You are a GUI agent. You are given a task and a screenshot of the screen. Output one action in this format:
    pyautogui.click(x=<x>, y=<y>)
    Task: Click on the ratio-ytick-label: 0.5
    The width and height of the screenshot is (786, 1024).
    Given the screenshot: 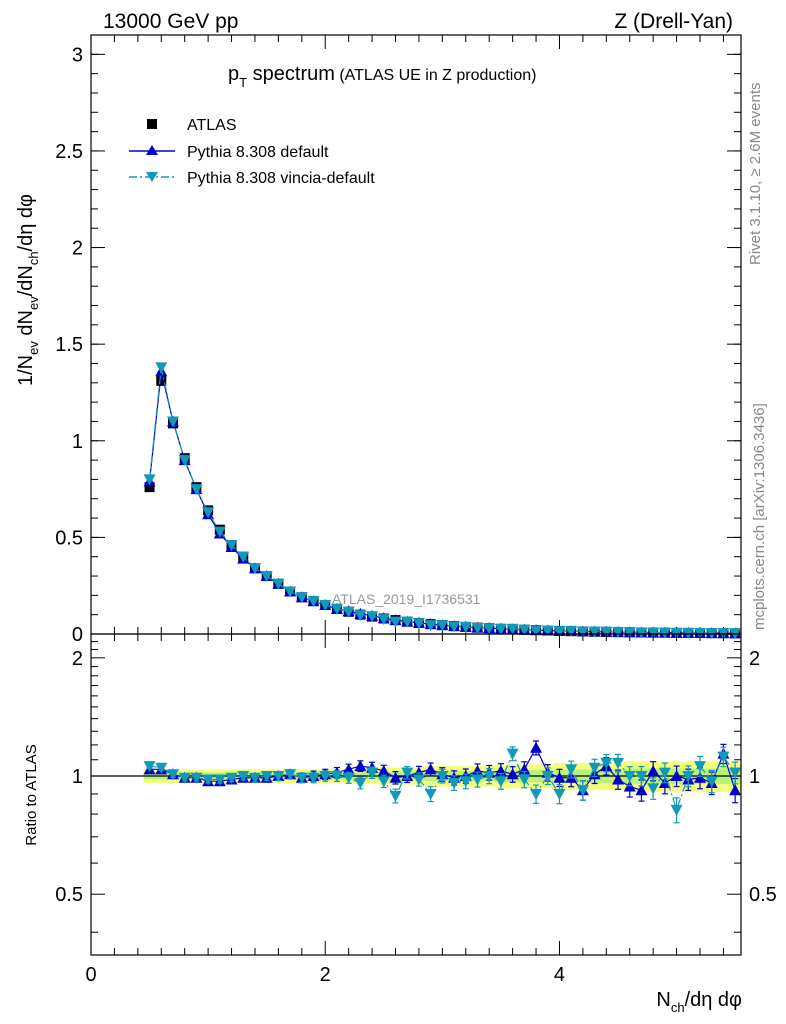 What is the action you would take?
    pyautogui.click(x=69, y=895)
    